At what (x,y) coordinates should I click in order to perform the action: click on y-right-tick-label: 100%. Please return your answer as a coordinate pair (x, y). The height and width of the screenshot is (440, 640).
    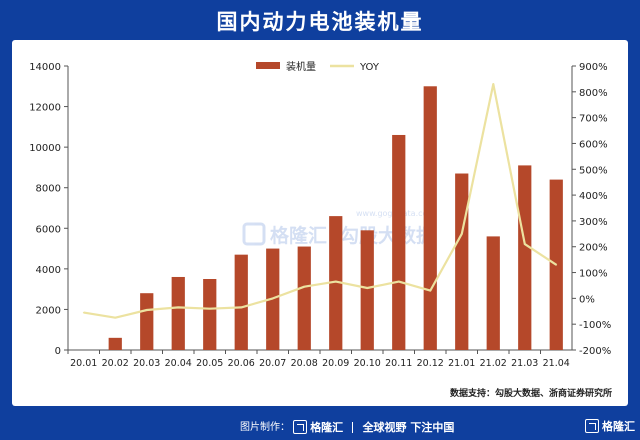
    Looking at the image, I should click on (593, 274).